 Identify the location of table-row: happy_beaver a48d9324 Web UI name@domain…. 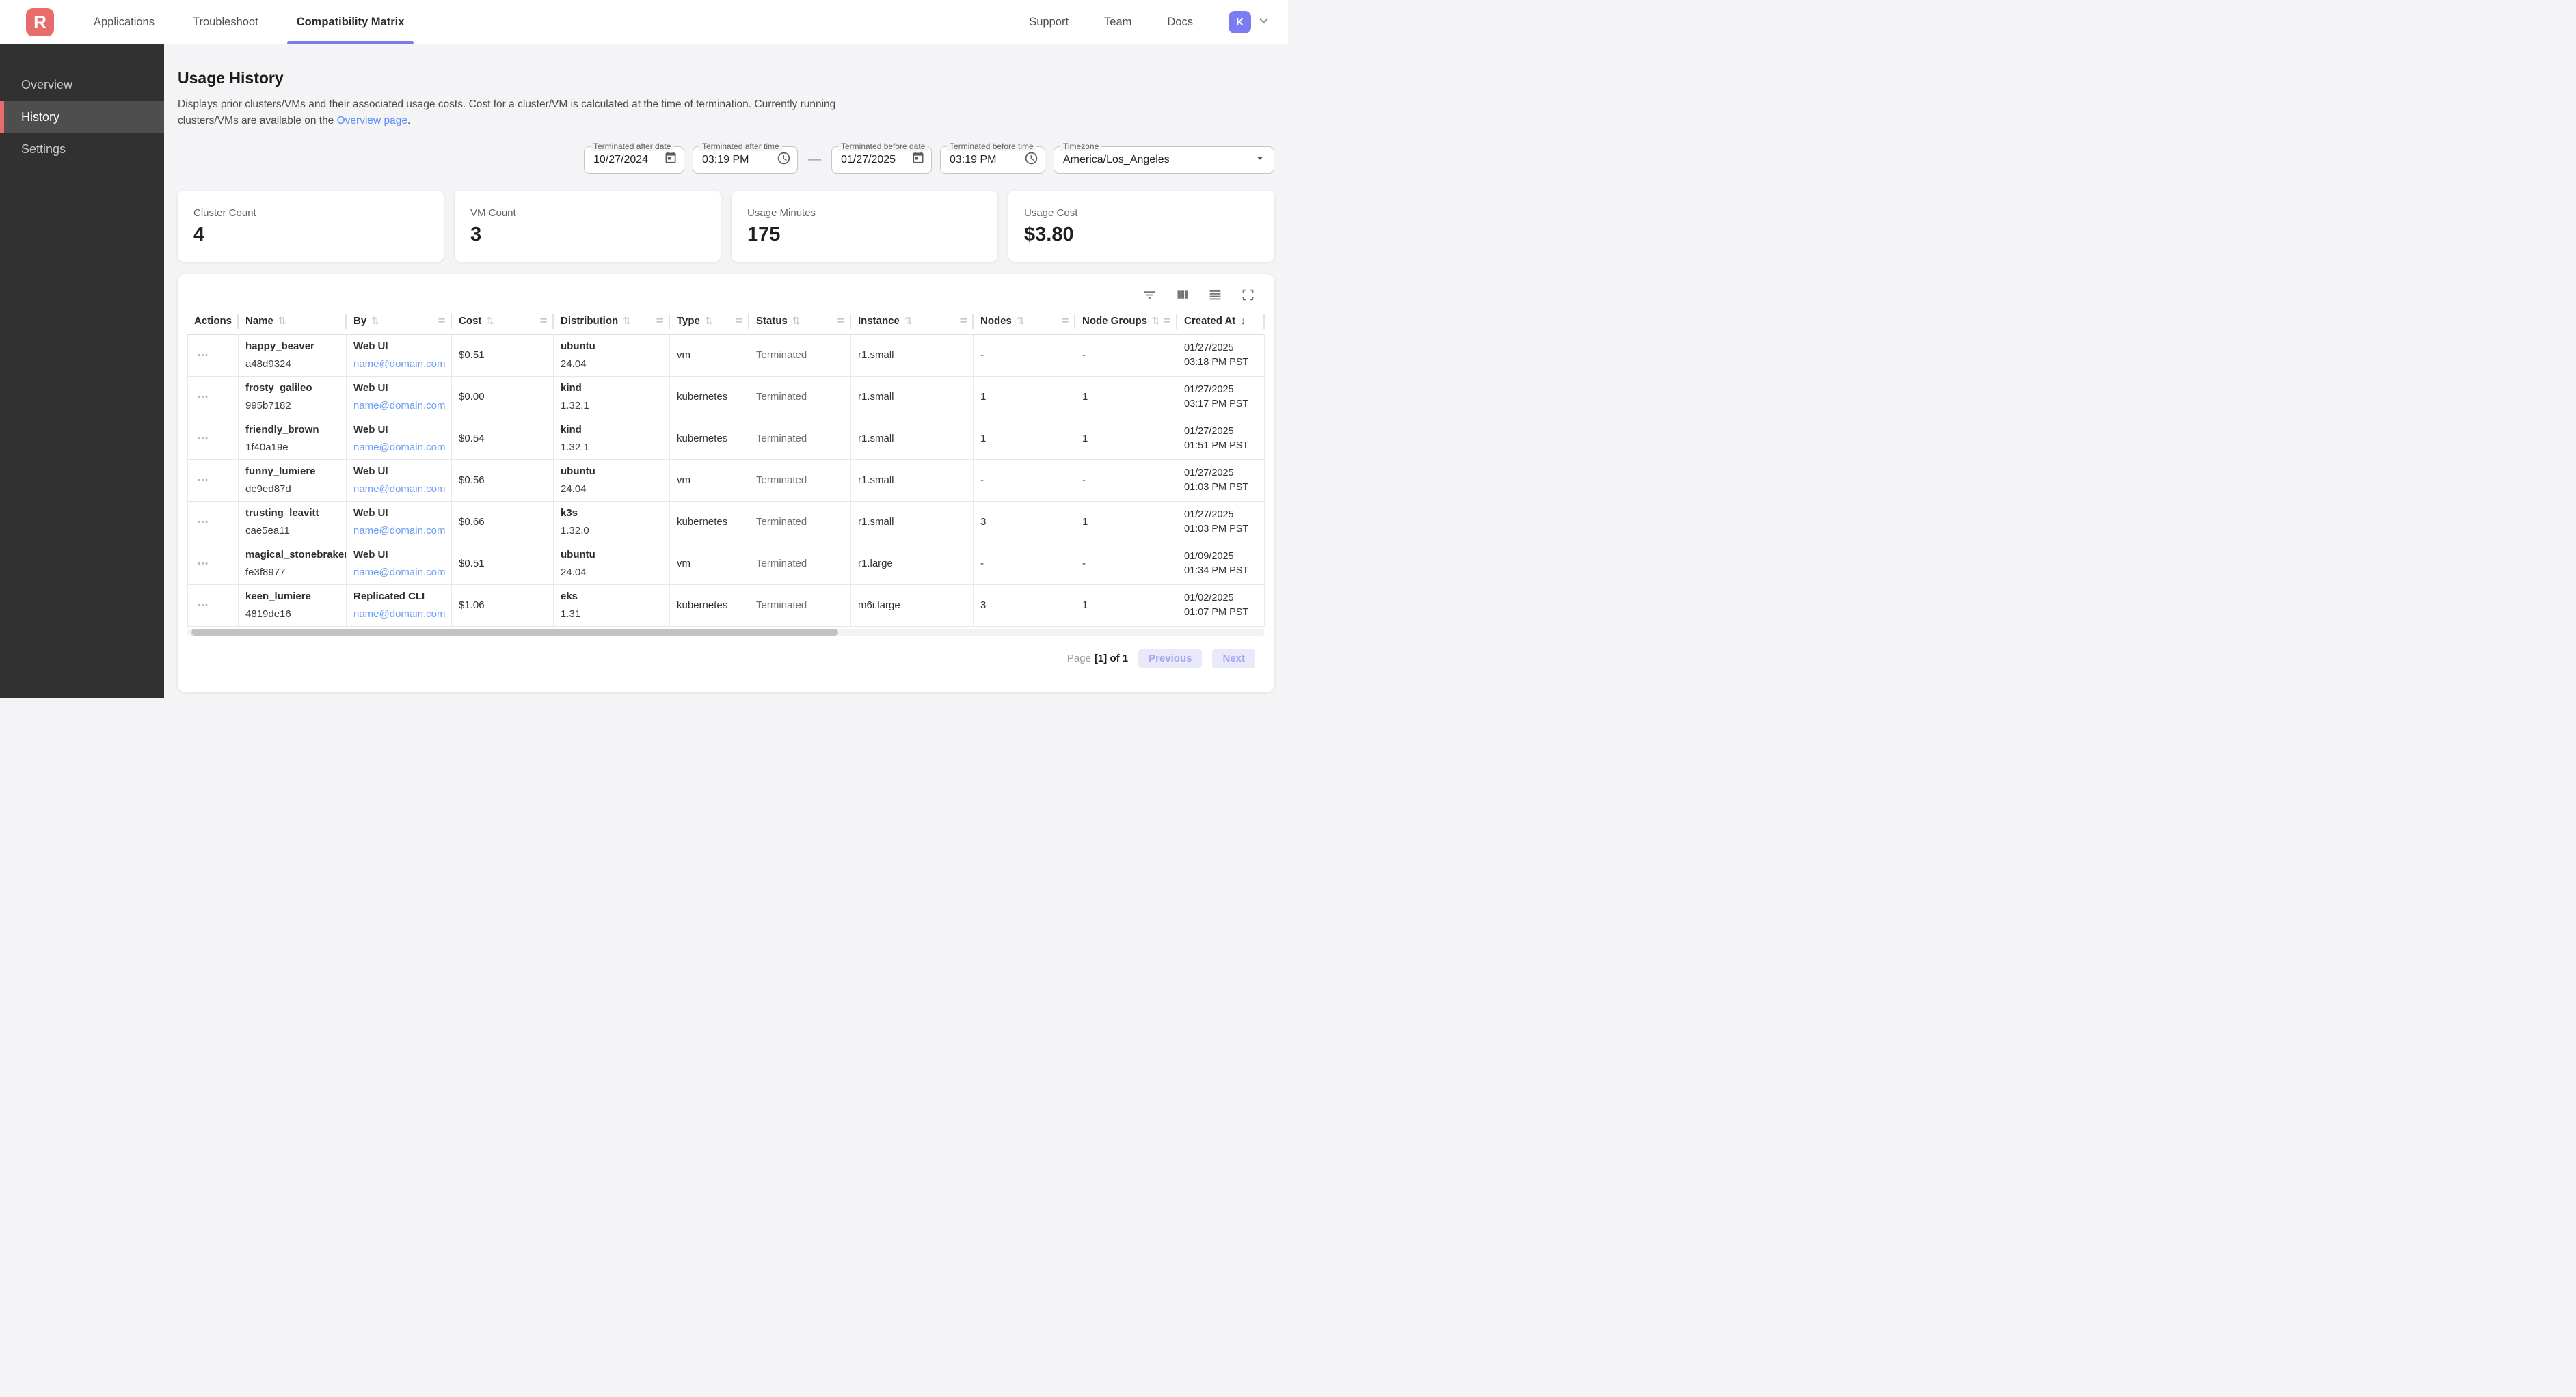
(726, 356).